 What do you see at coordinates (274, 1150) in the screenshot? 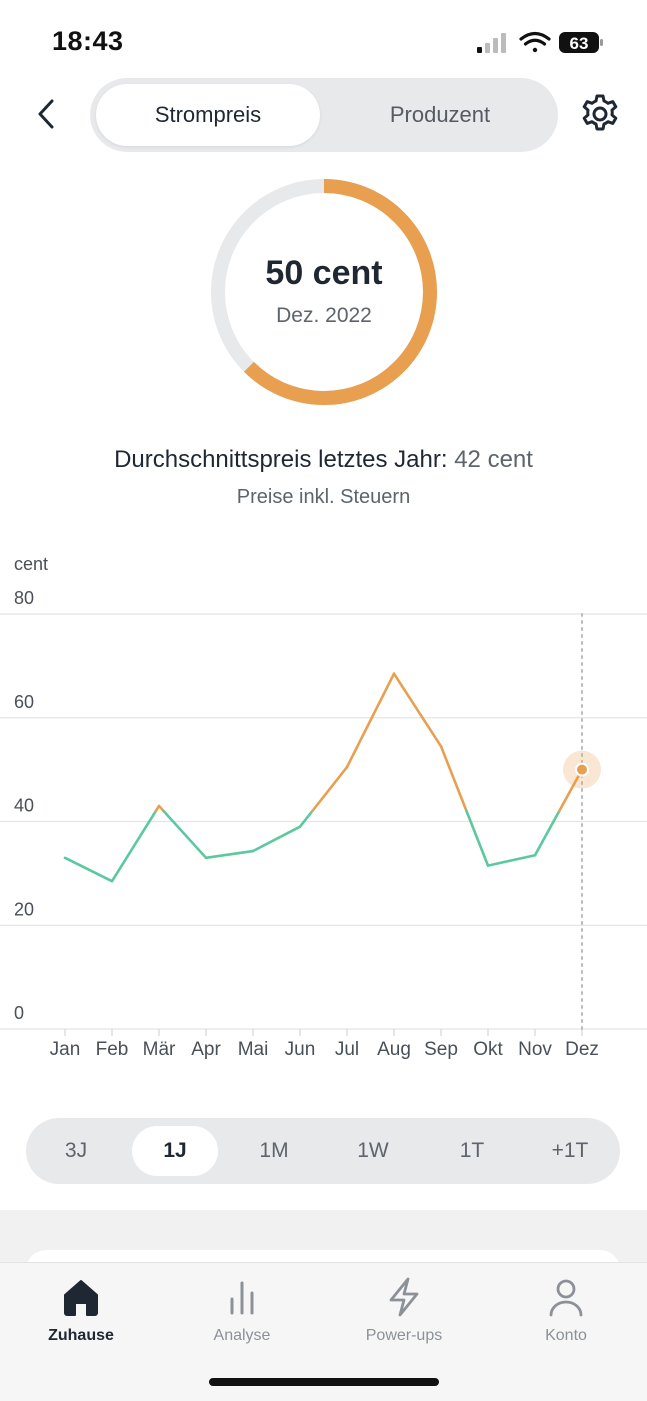
I see `range-option-1m: 1M` at bounding box center [274, 1150].